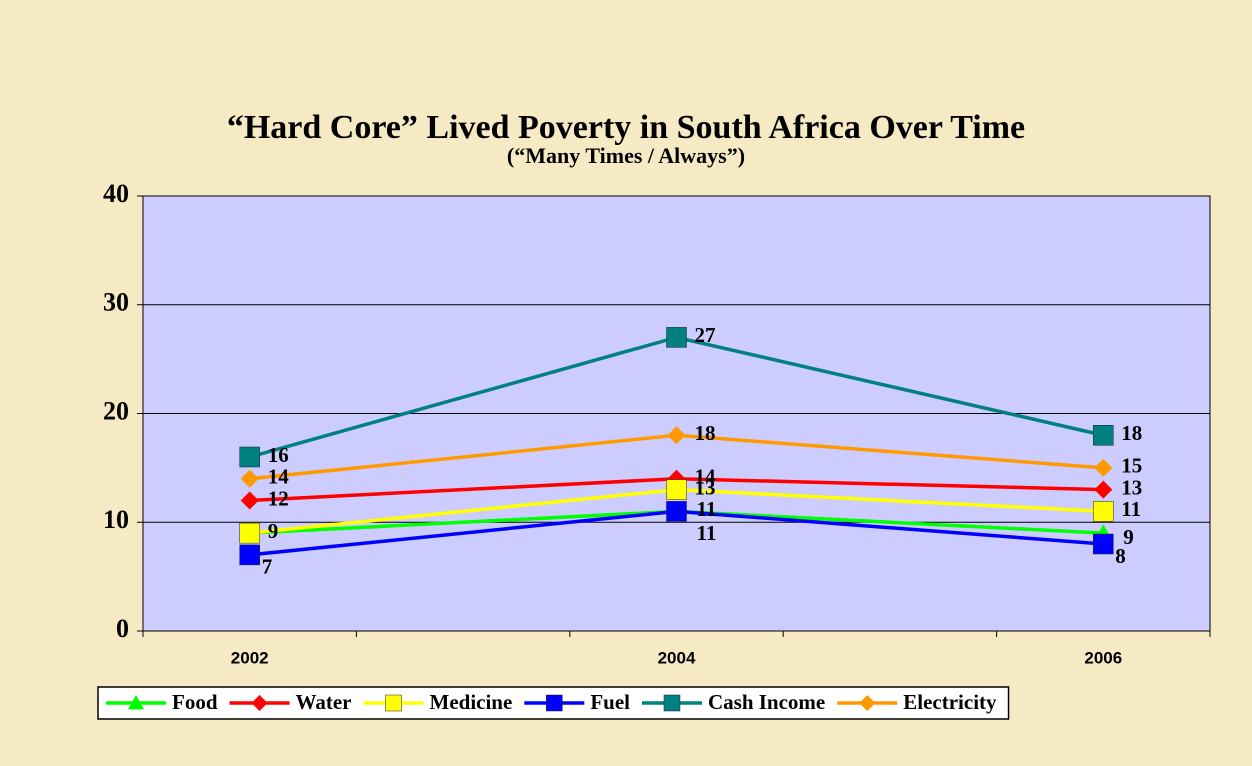 The height and width of the screenshot is (766, 1252). What do you see at coordinates (766, 702) in the screenshot?
I see `legend-label: Cash Income` at bounding box center [766, 702].